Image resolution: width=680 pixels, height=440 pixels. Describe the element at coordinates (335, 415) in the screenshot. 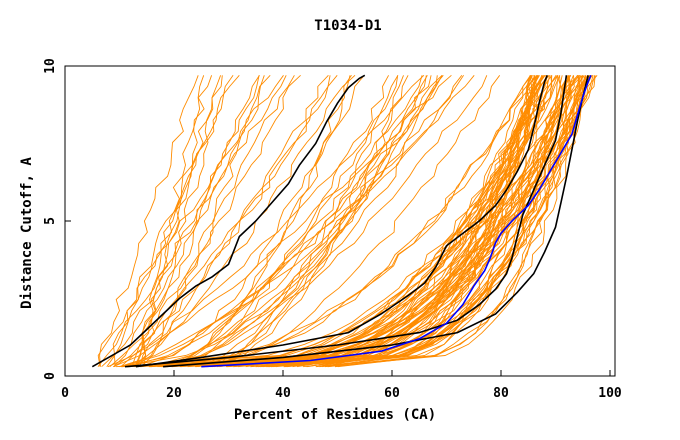

I see `x-axis-label: Percent of Residues (CA)` at that location.